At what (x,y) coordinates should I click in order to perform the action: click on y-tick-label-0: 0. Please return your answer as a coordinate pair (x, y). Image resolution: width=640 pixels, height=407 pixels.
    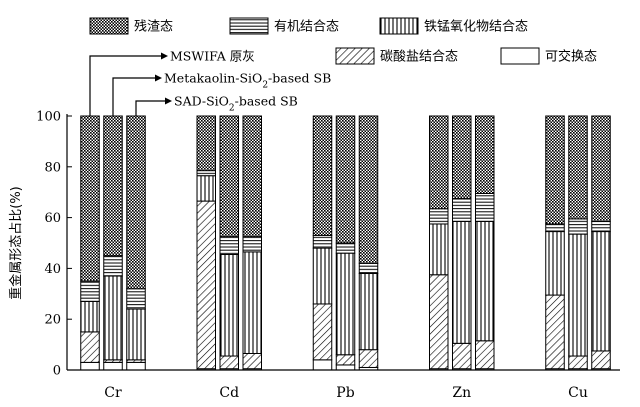
    Looking at the image, I should click on (57, 371).